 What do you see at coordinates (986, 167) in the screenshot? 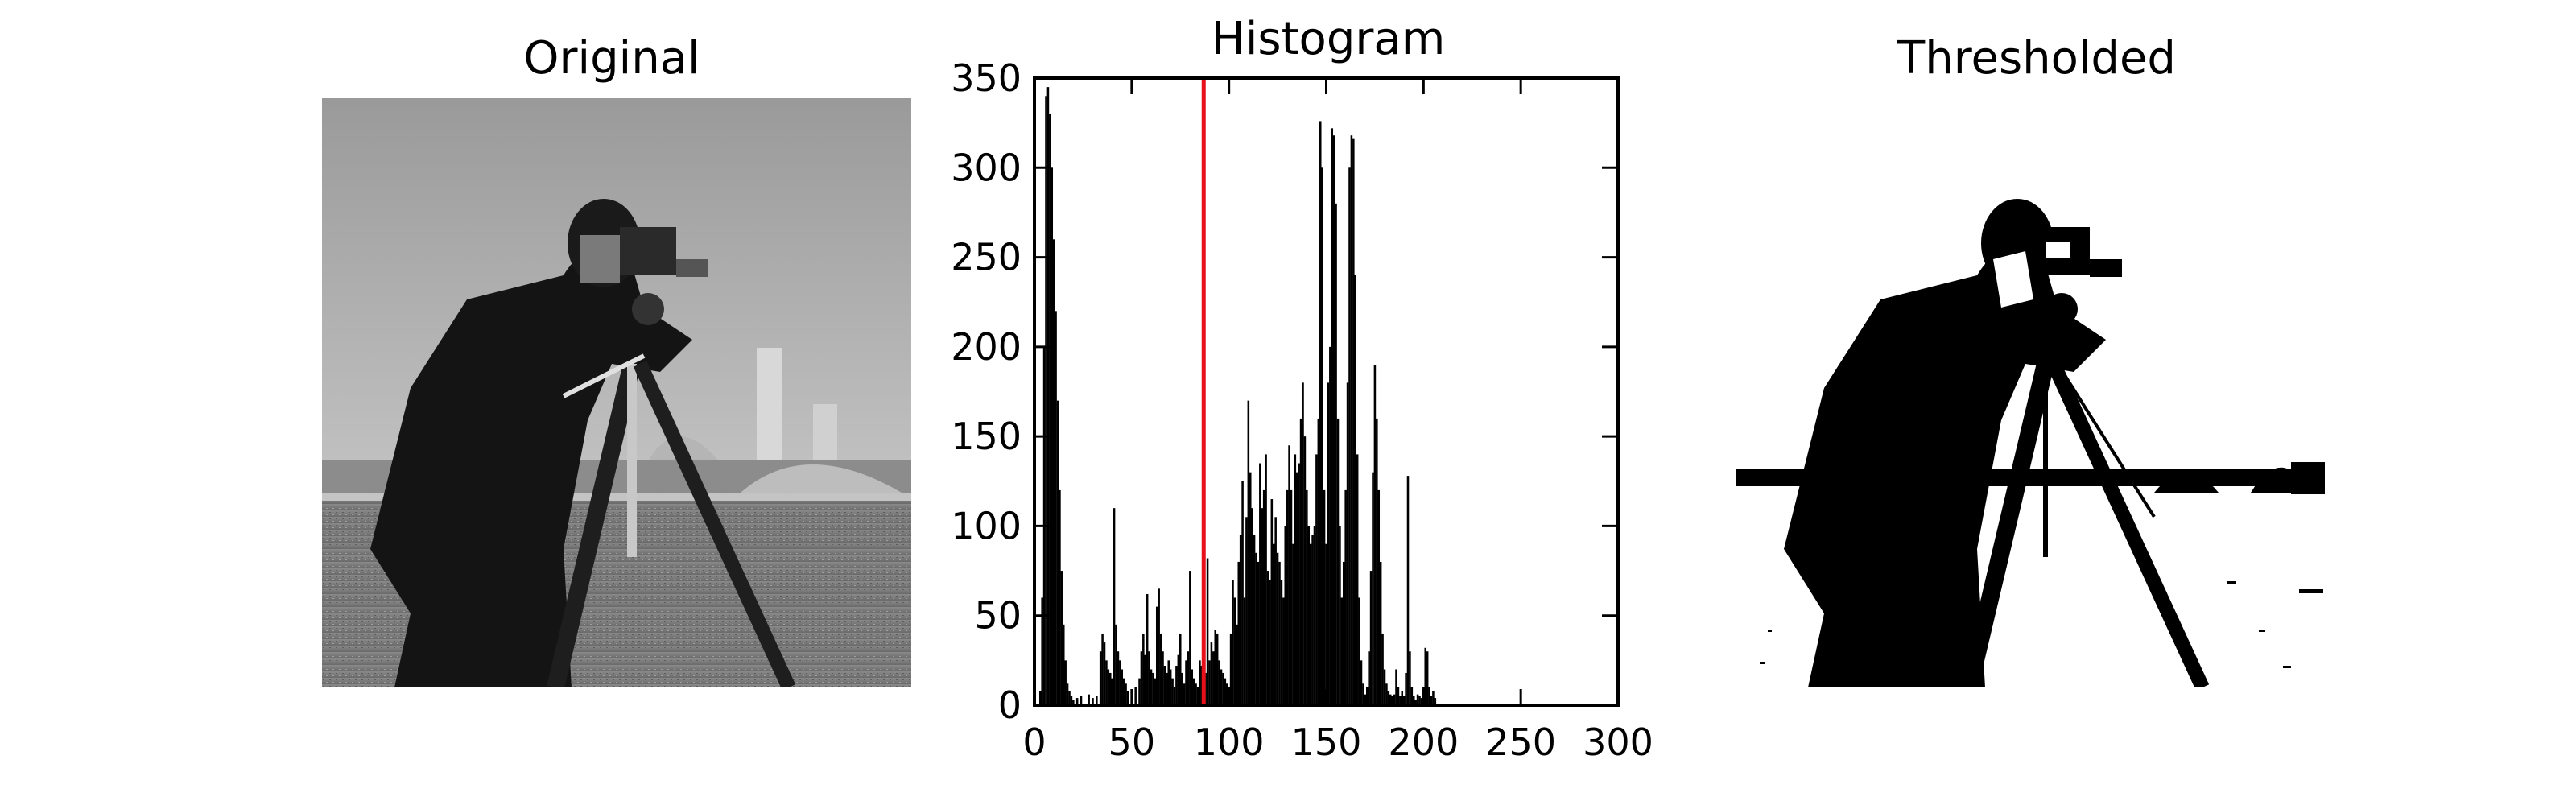
I see `y-tick-label: 300` at bounding box center [986, 167].